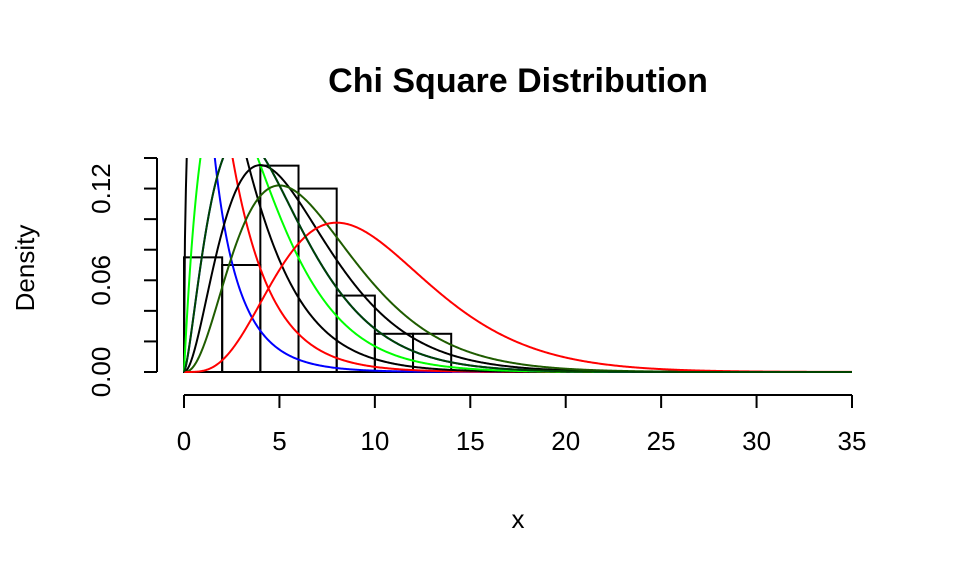  Describe the element at coordinates (518, 519) in the screenshot. I see `x-axis-label: x` at that location.